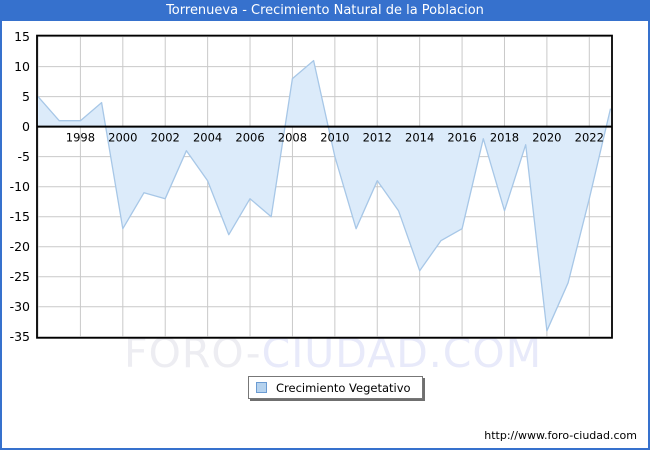 This screenshot has width=650, height=450. Describe the element at coordinates (504, 138) in the screenshot. I see `svg-text: 2018` at that location.